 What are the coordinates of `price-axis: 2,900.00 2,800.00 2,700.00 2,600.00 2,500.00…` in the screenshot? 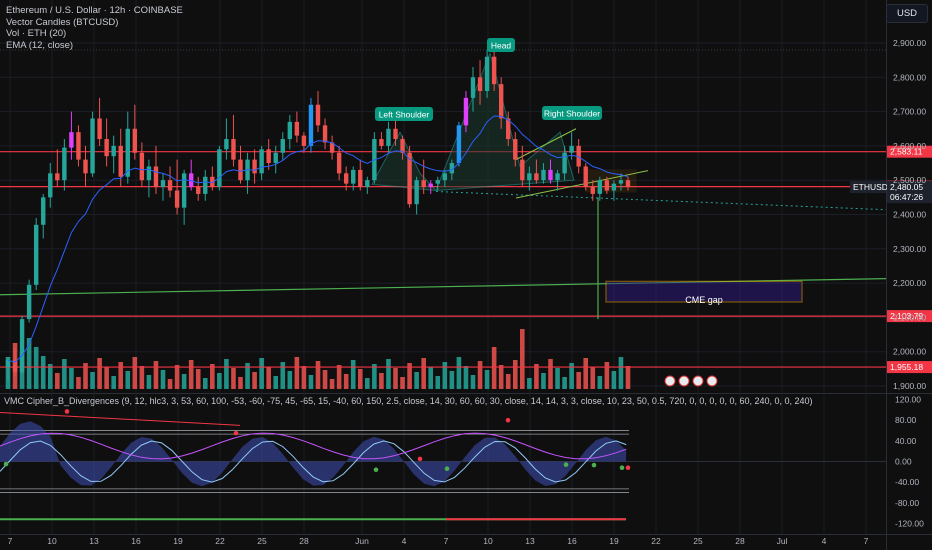 It's located at (909, 214).